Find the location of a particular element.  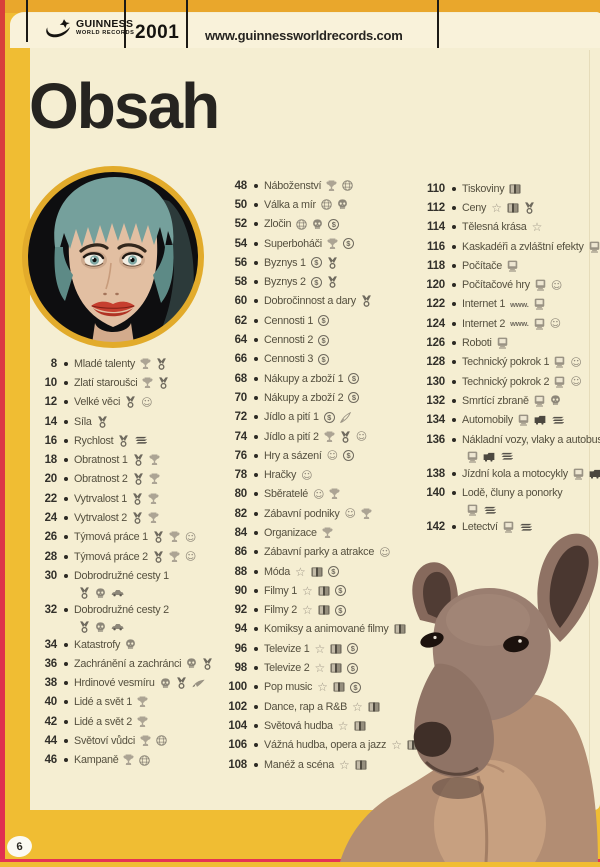

toc-entry: 60 Dobročinnost a dary is located at coordinates (318, 301).